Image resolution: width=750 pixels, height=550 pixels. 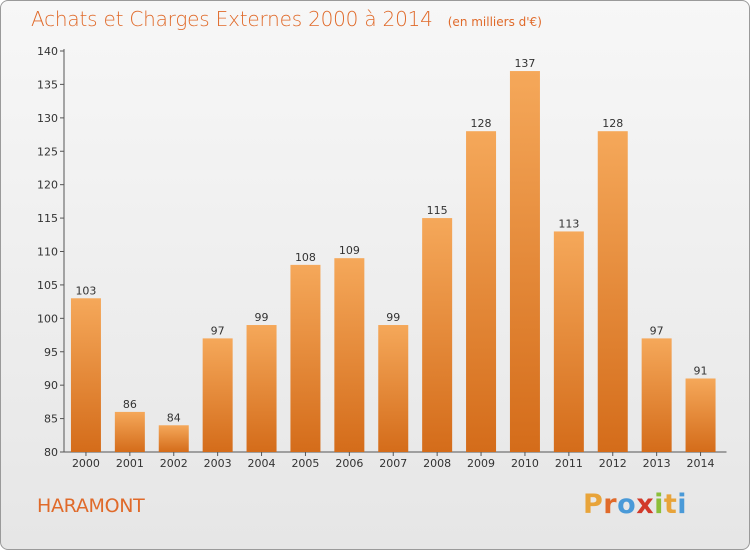 What do you see at coordinates (701, 463) in the screenshot?
I see `x-tick-label: 2014` at bounding box center [701, 463].